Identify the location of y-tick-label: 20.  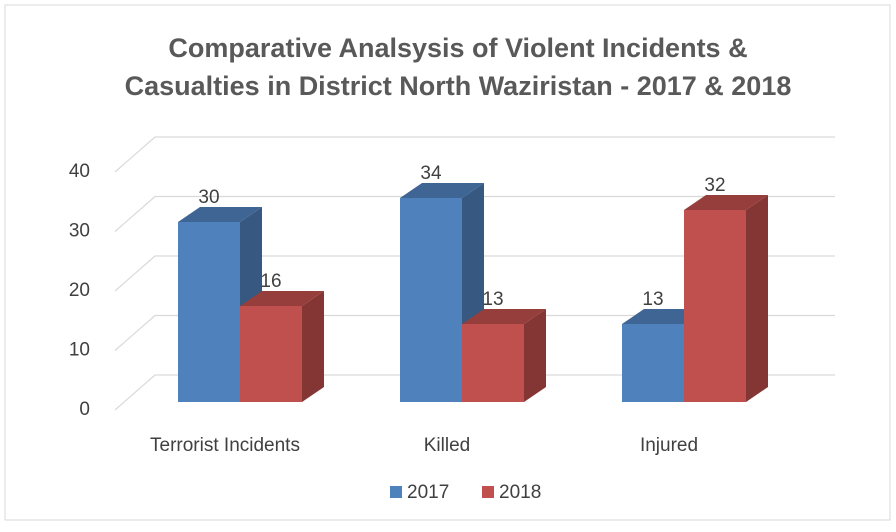
(79, 290).